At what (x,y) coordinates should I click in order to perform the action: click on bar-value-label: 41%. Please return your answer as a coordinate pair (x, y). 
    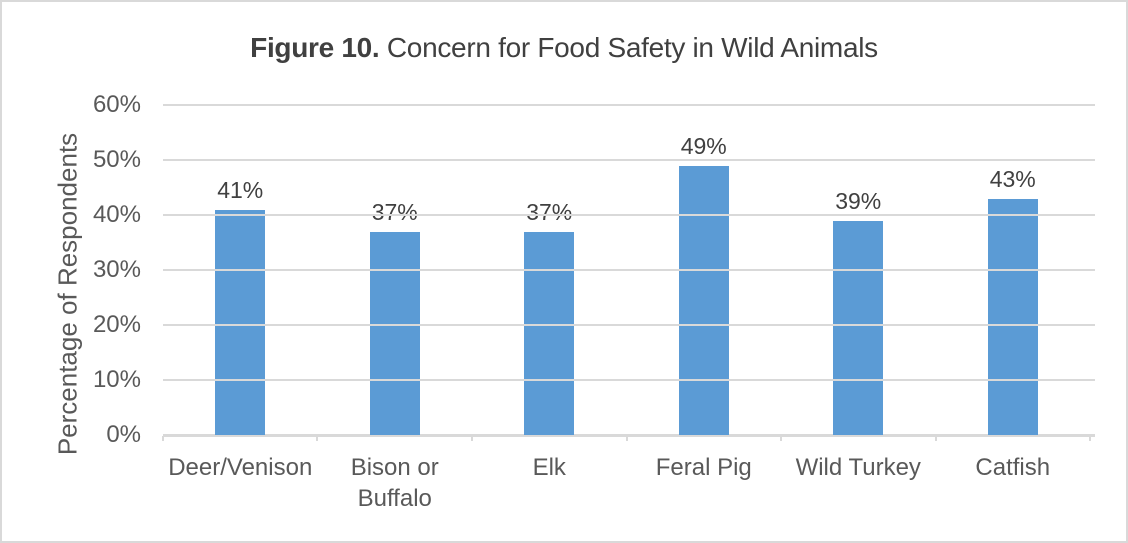
    Looking at the image, I should click on (240, 189).